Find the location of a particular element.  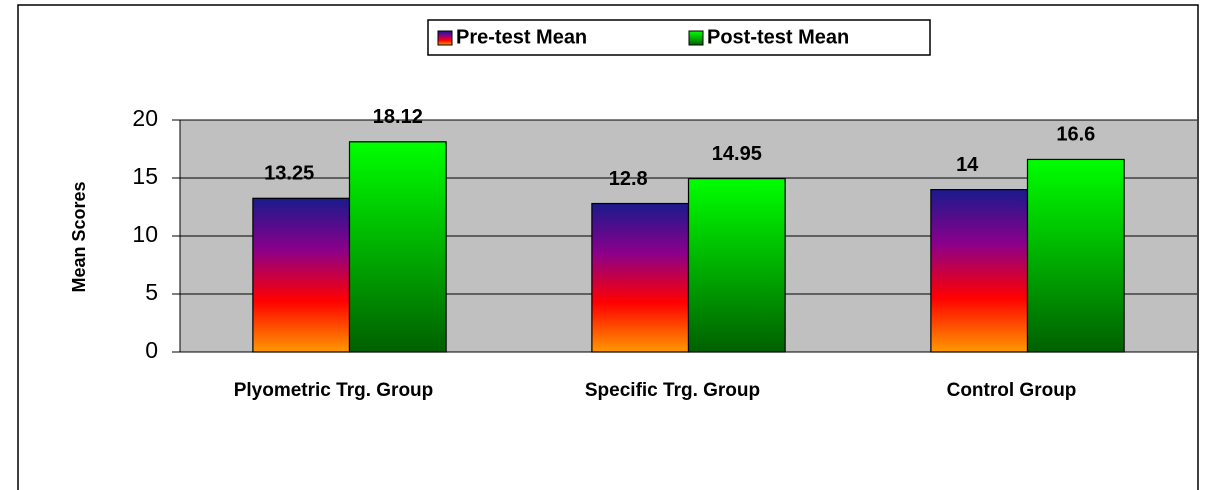

x-tick-label: Control Group is located at coordinates (1012, 390).